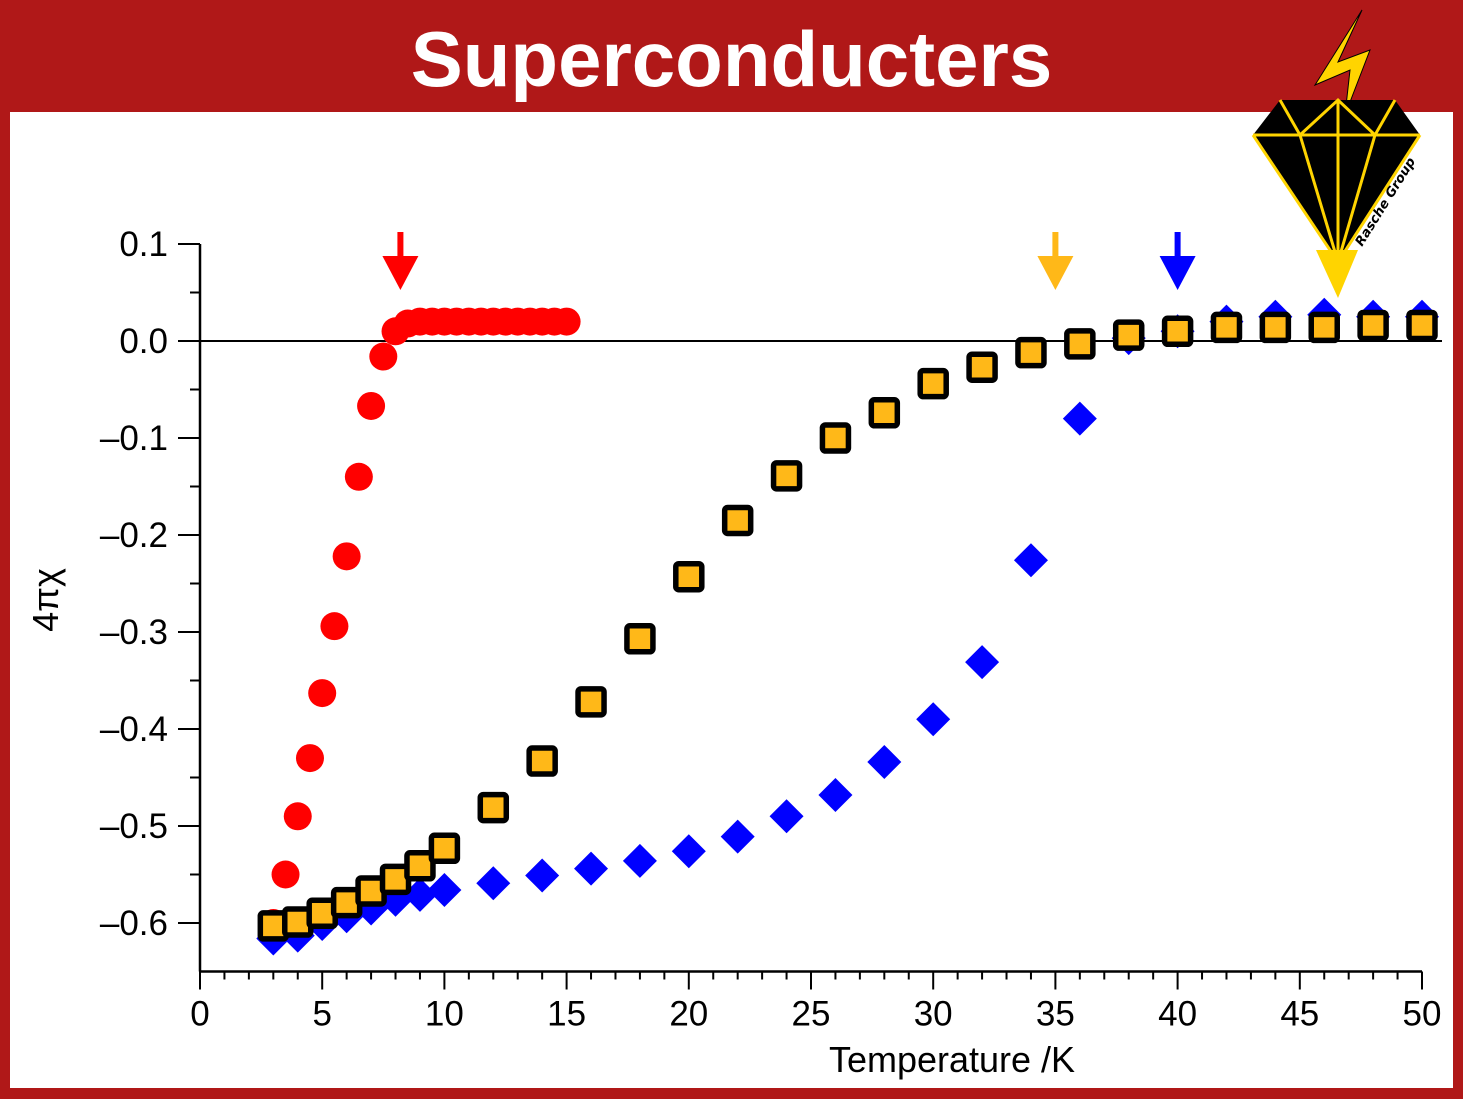  Describe the element at coordinates (134, 923) in the screenshot. I see `y-tick-label: –0.6` at that location.